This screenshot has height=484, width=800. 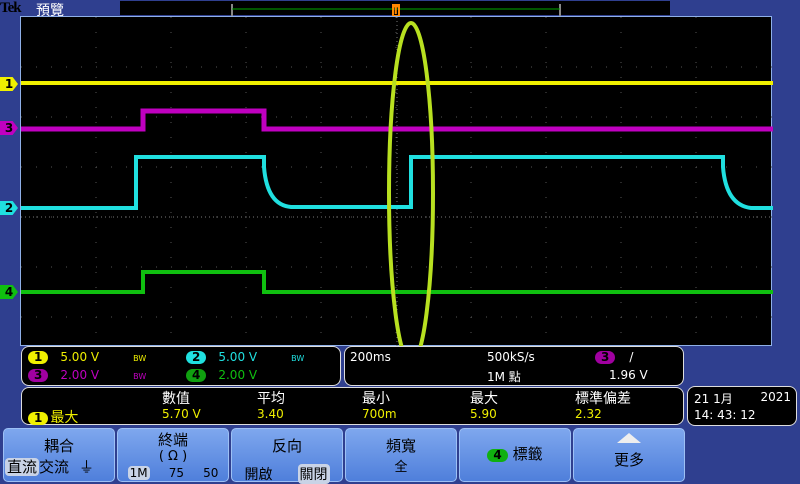 What do you see at coordinates (138, 473) in the screenshot?
I see `termination-1m: 1M` at bounding box center [138, 473].